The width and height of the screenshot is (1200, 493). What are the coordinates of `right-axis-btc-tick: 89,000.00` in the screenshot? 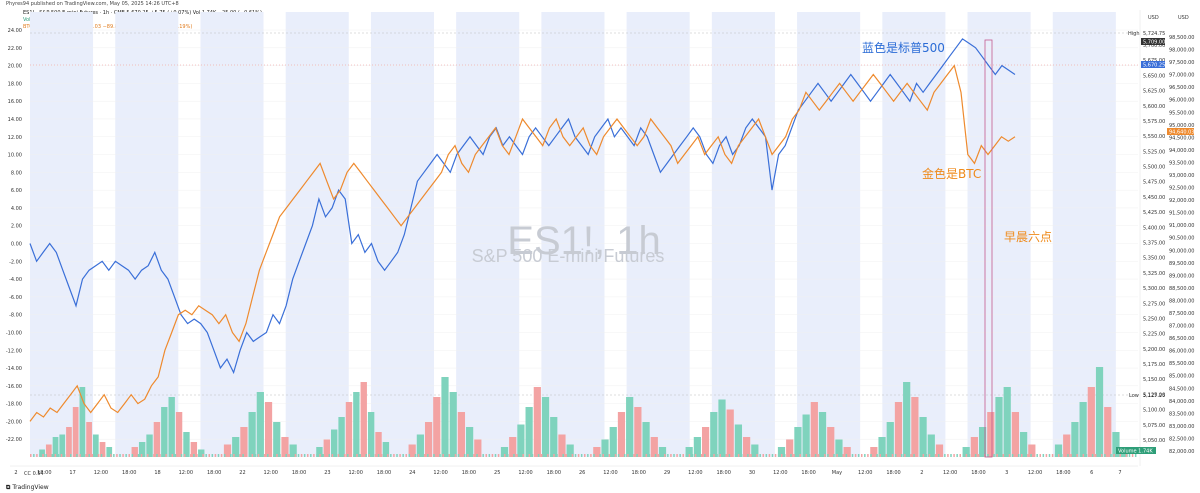 It's located at (1181, 276).